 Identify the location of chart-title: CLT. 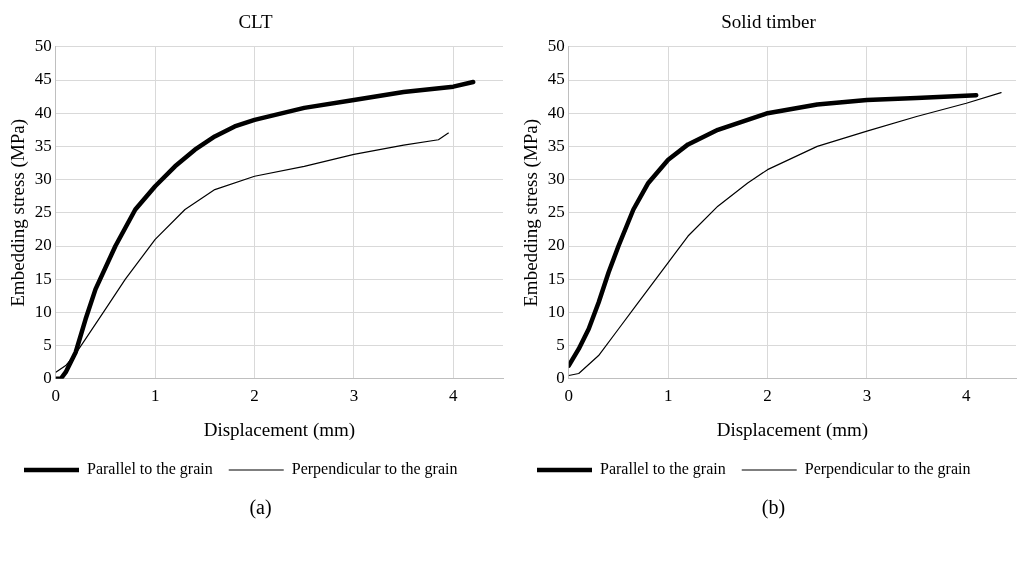
(255, 22).